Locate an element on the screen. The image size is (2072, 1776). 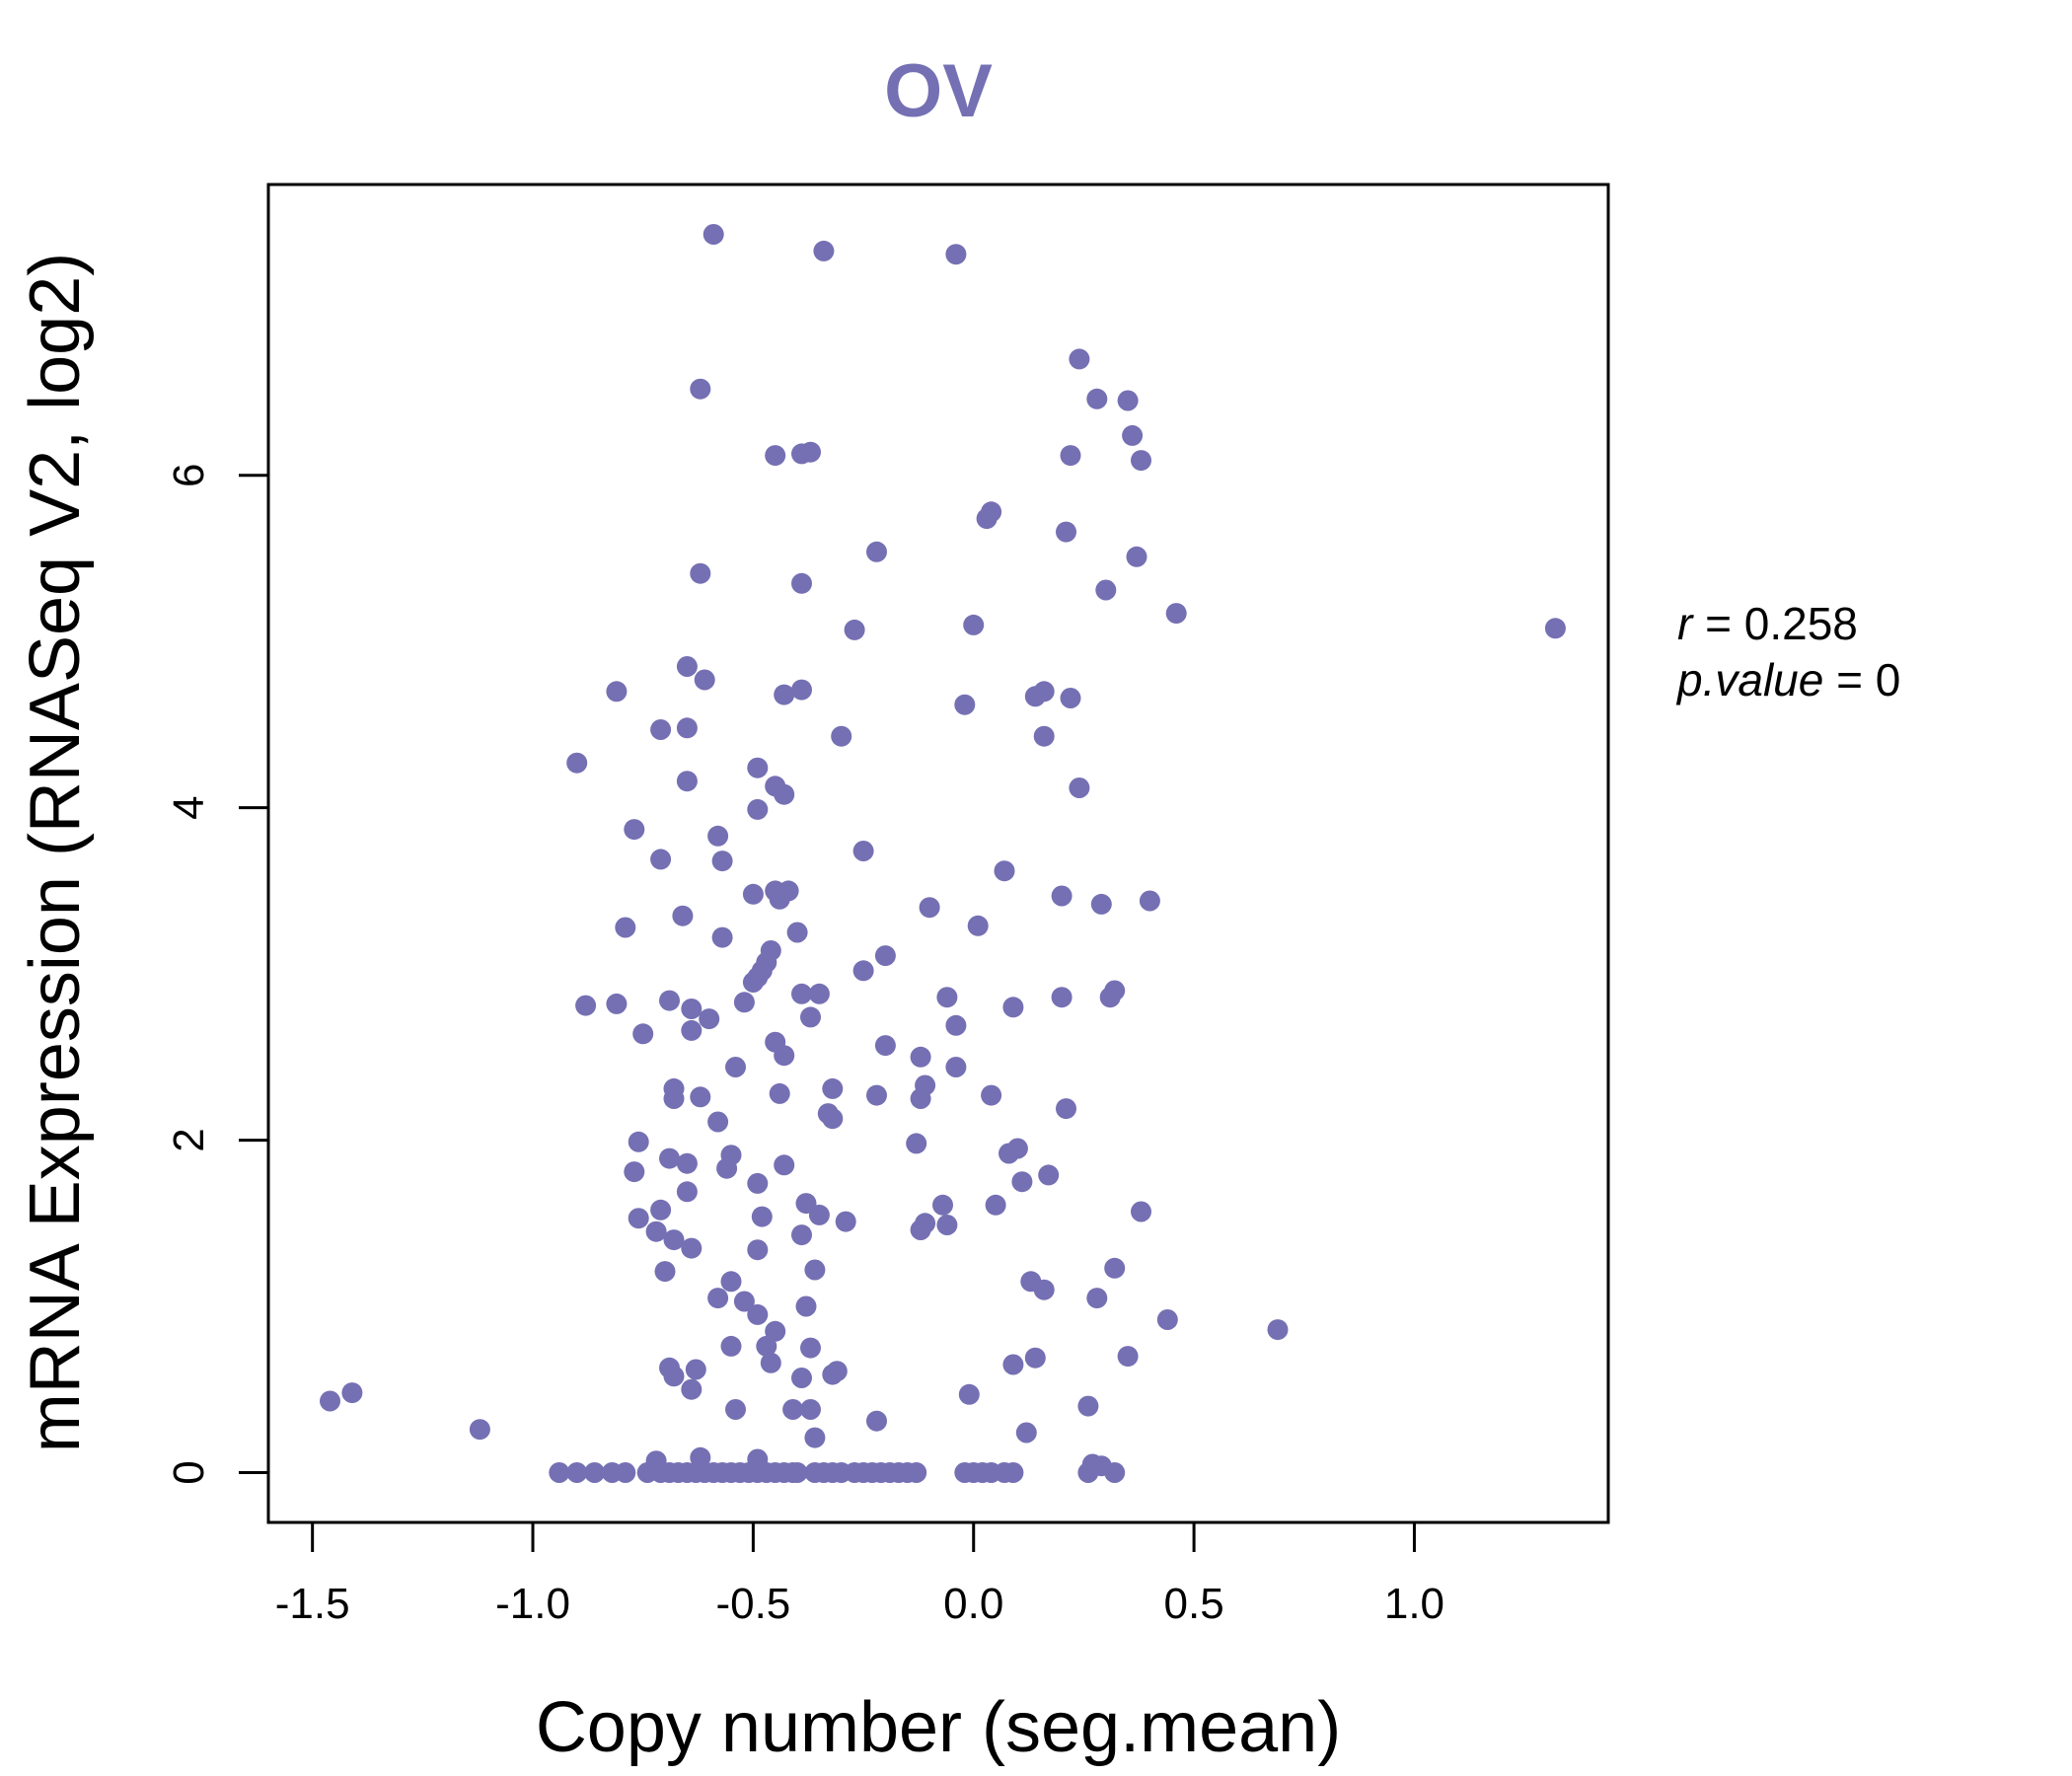
correlation-p: p.value = 0 is located at coordinates (1788, 680).